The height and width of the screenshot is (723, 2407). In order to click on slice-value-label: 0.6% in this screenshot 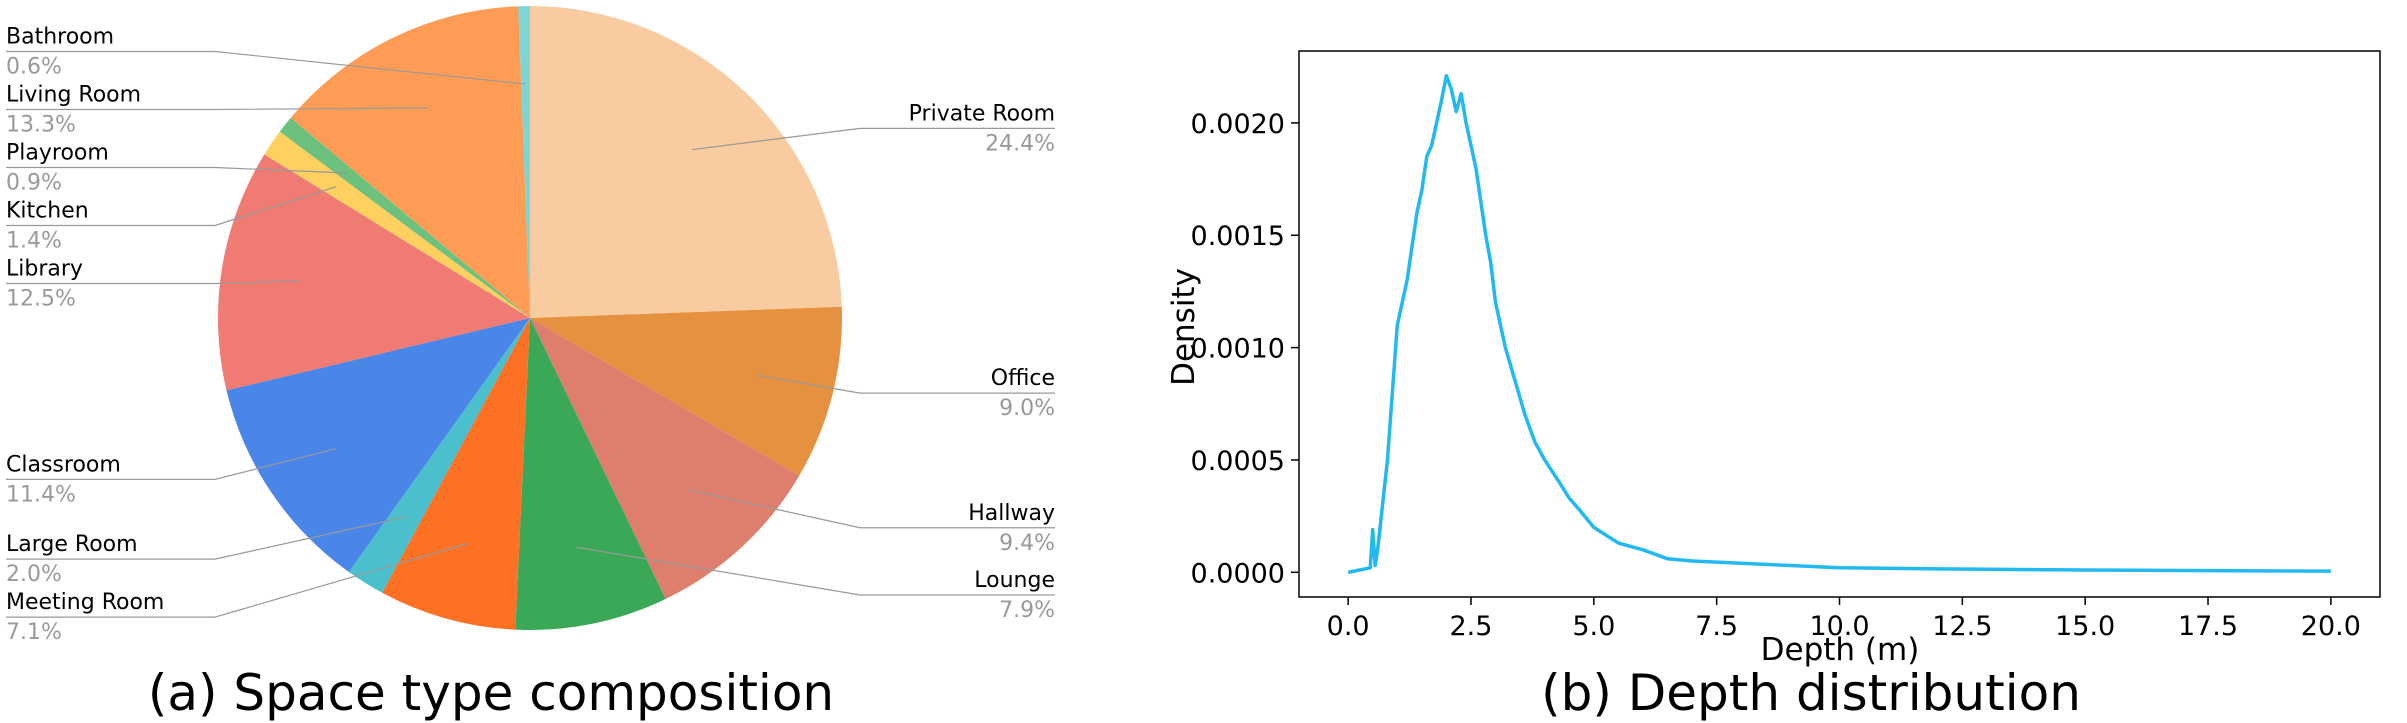, I will do `click(34, 66)`.